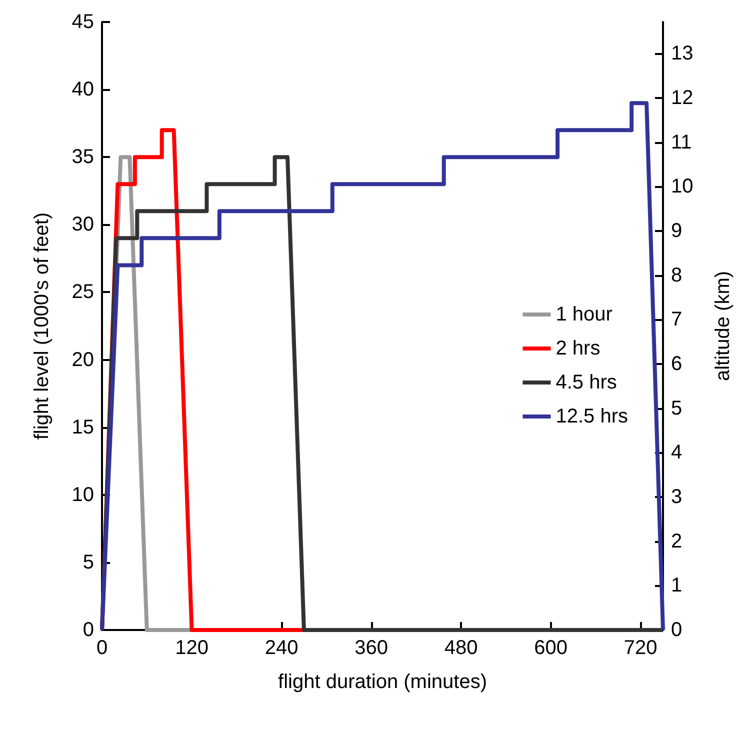  I want to click on y2-tick-label: 9, so click(676, 231).